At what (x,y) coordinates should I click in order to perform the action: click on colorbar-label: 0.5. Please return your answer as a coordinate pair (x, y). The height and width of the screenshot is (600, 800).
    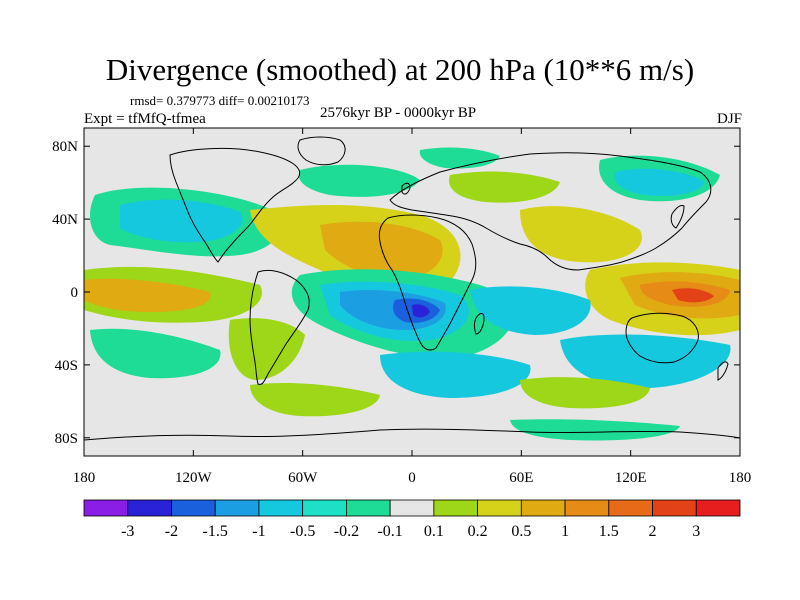
    Looking at the image, I should click on (521, 531).